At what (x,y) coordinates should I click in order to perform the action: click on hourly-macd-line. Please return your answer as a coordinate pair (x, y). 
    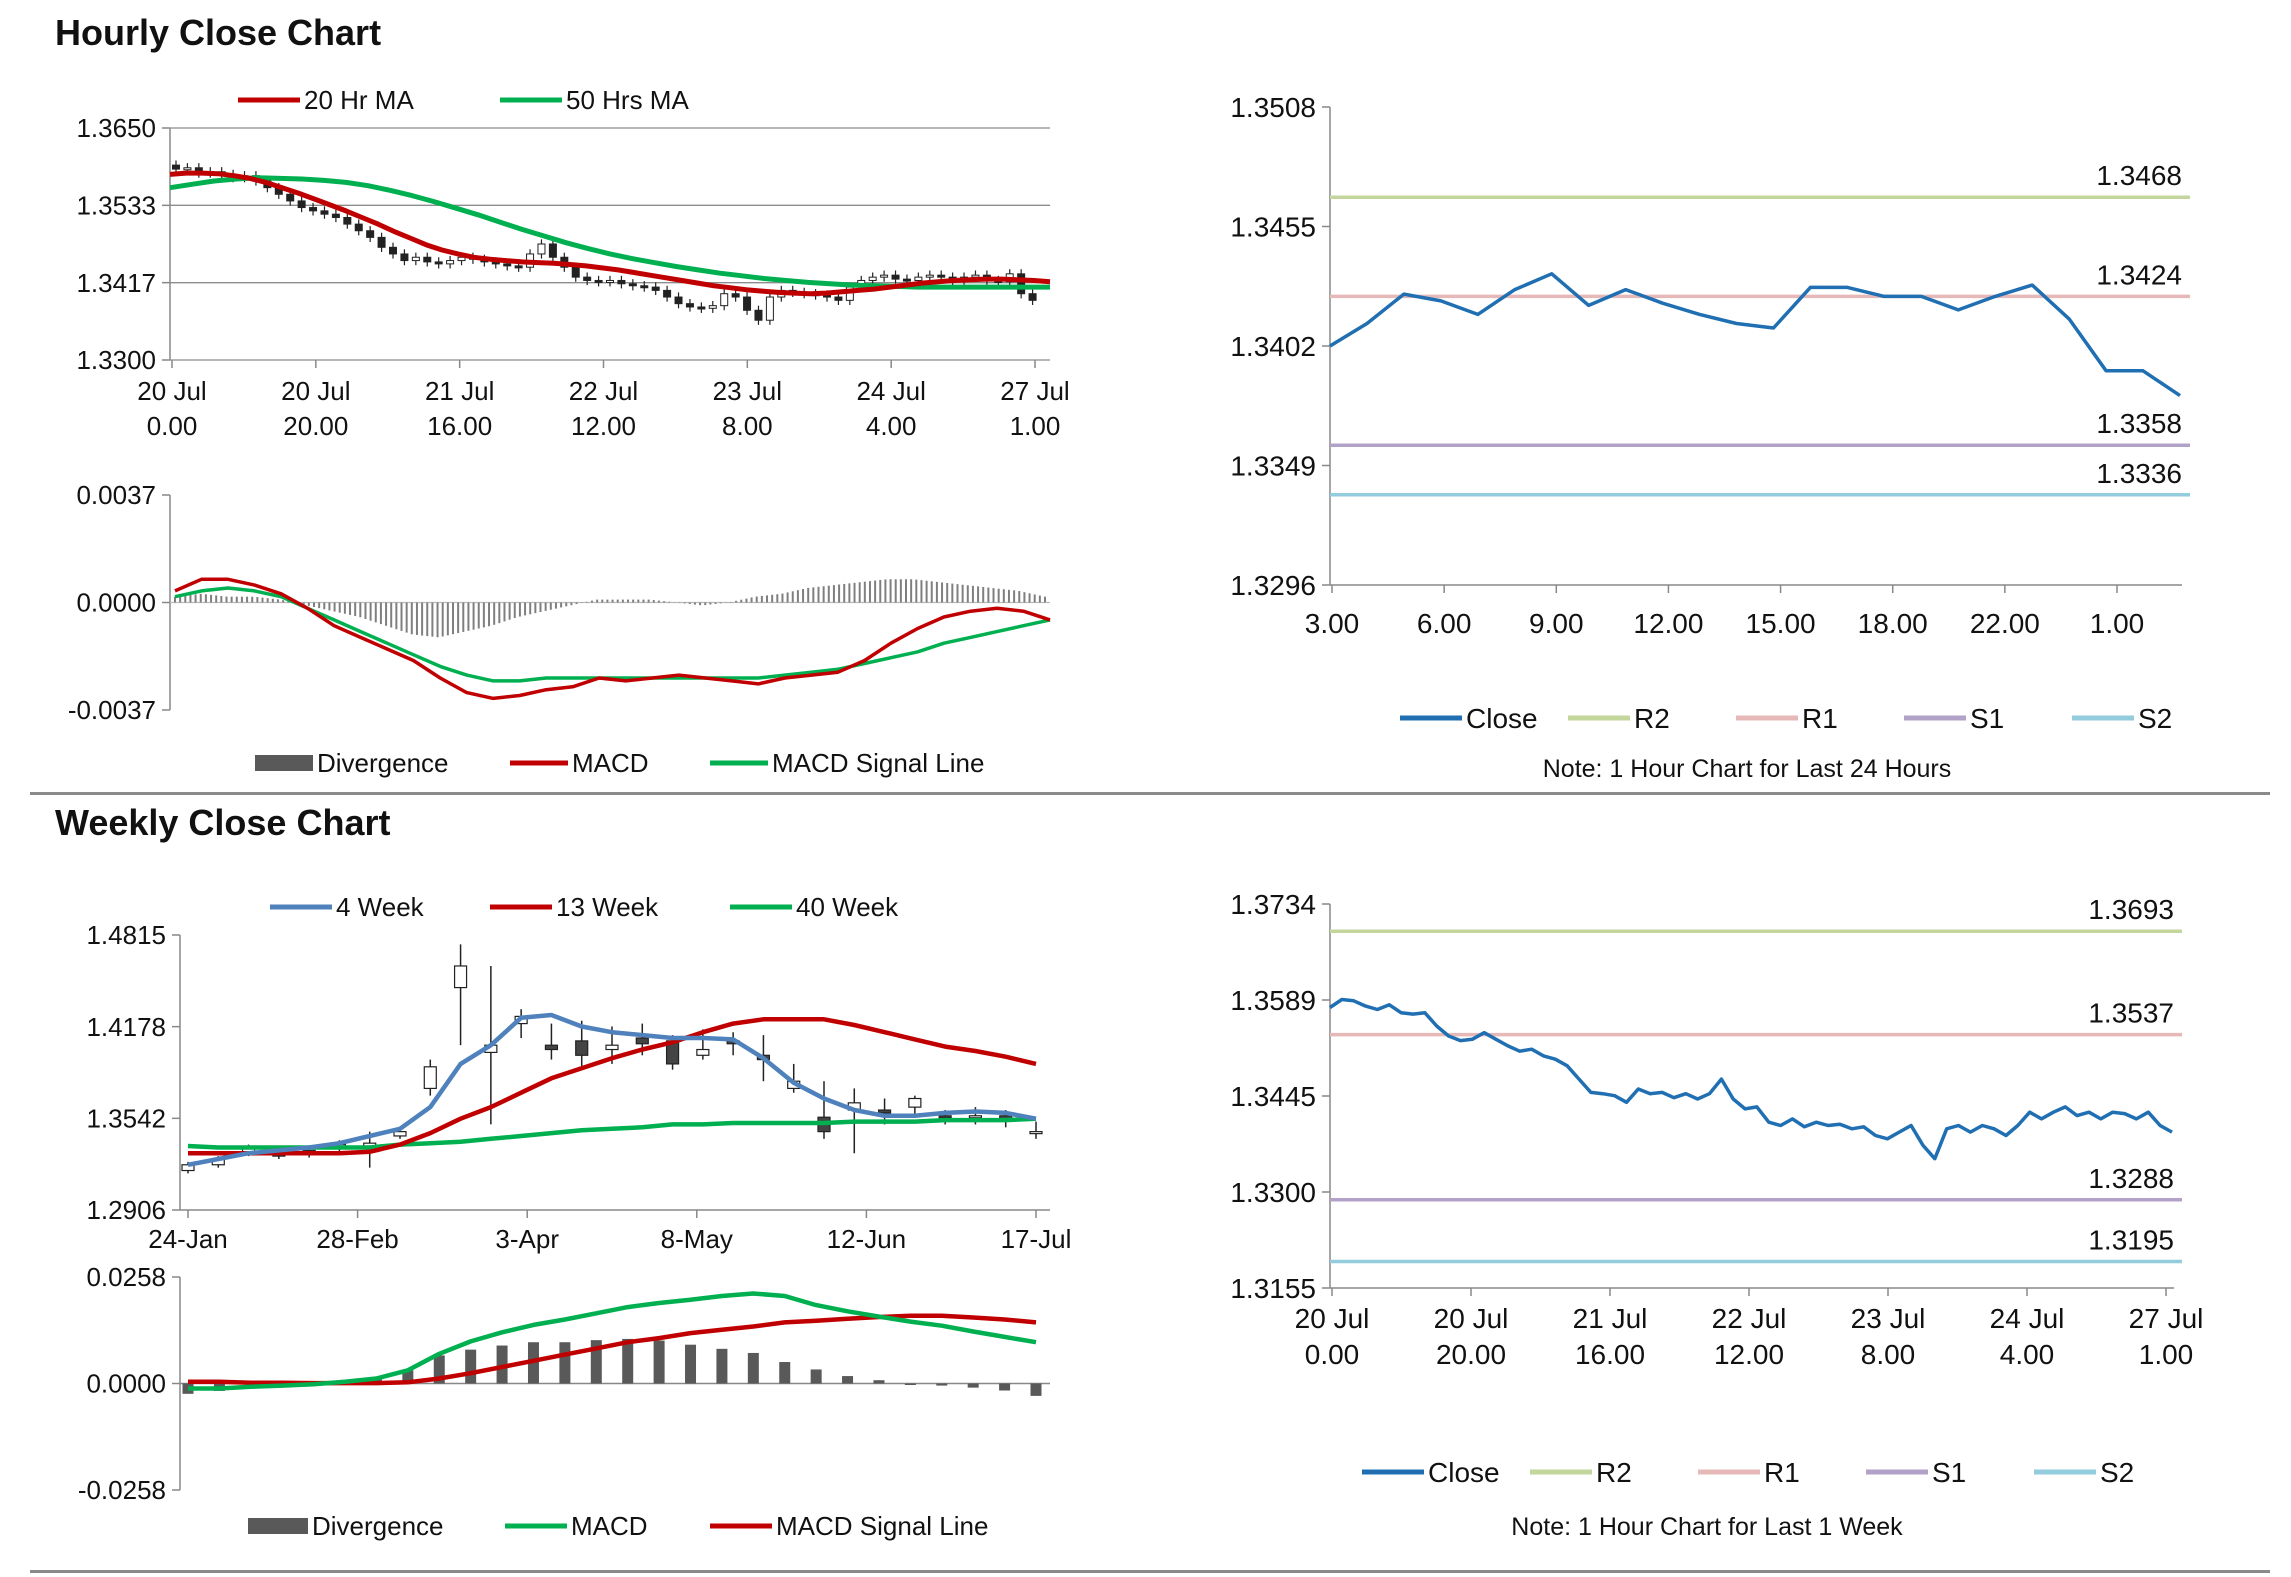
    Looking at the image, I should click on (612, 639).